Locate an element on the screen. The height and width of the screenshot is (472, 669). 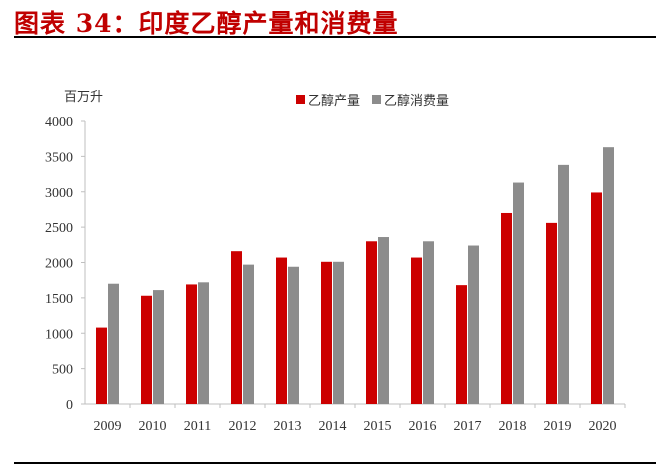
bar-production-2016 is located at coordinates (416, 330).